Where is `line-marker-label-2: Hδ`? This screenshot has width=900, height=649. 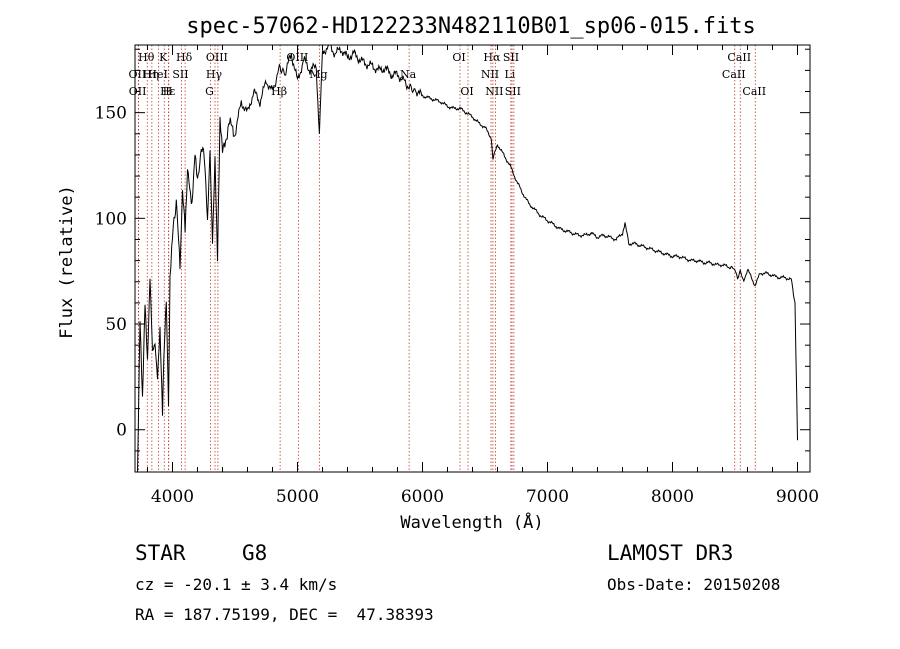 line-marker-label-2: Hδ is located at coordinates (184, 57).